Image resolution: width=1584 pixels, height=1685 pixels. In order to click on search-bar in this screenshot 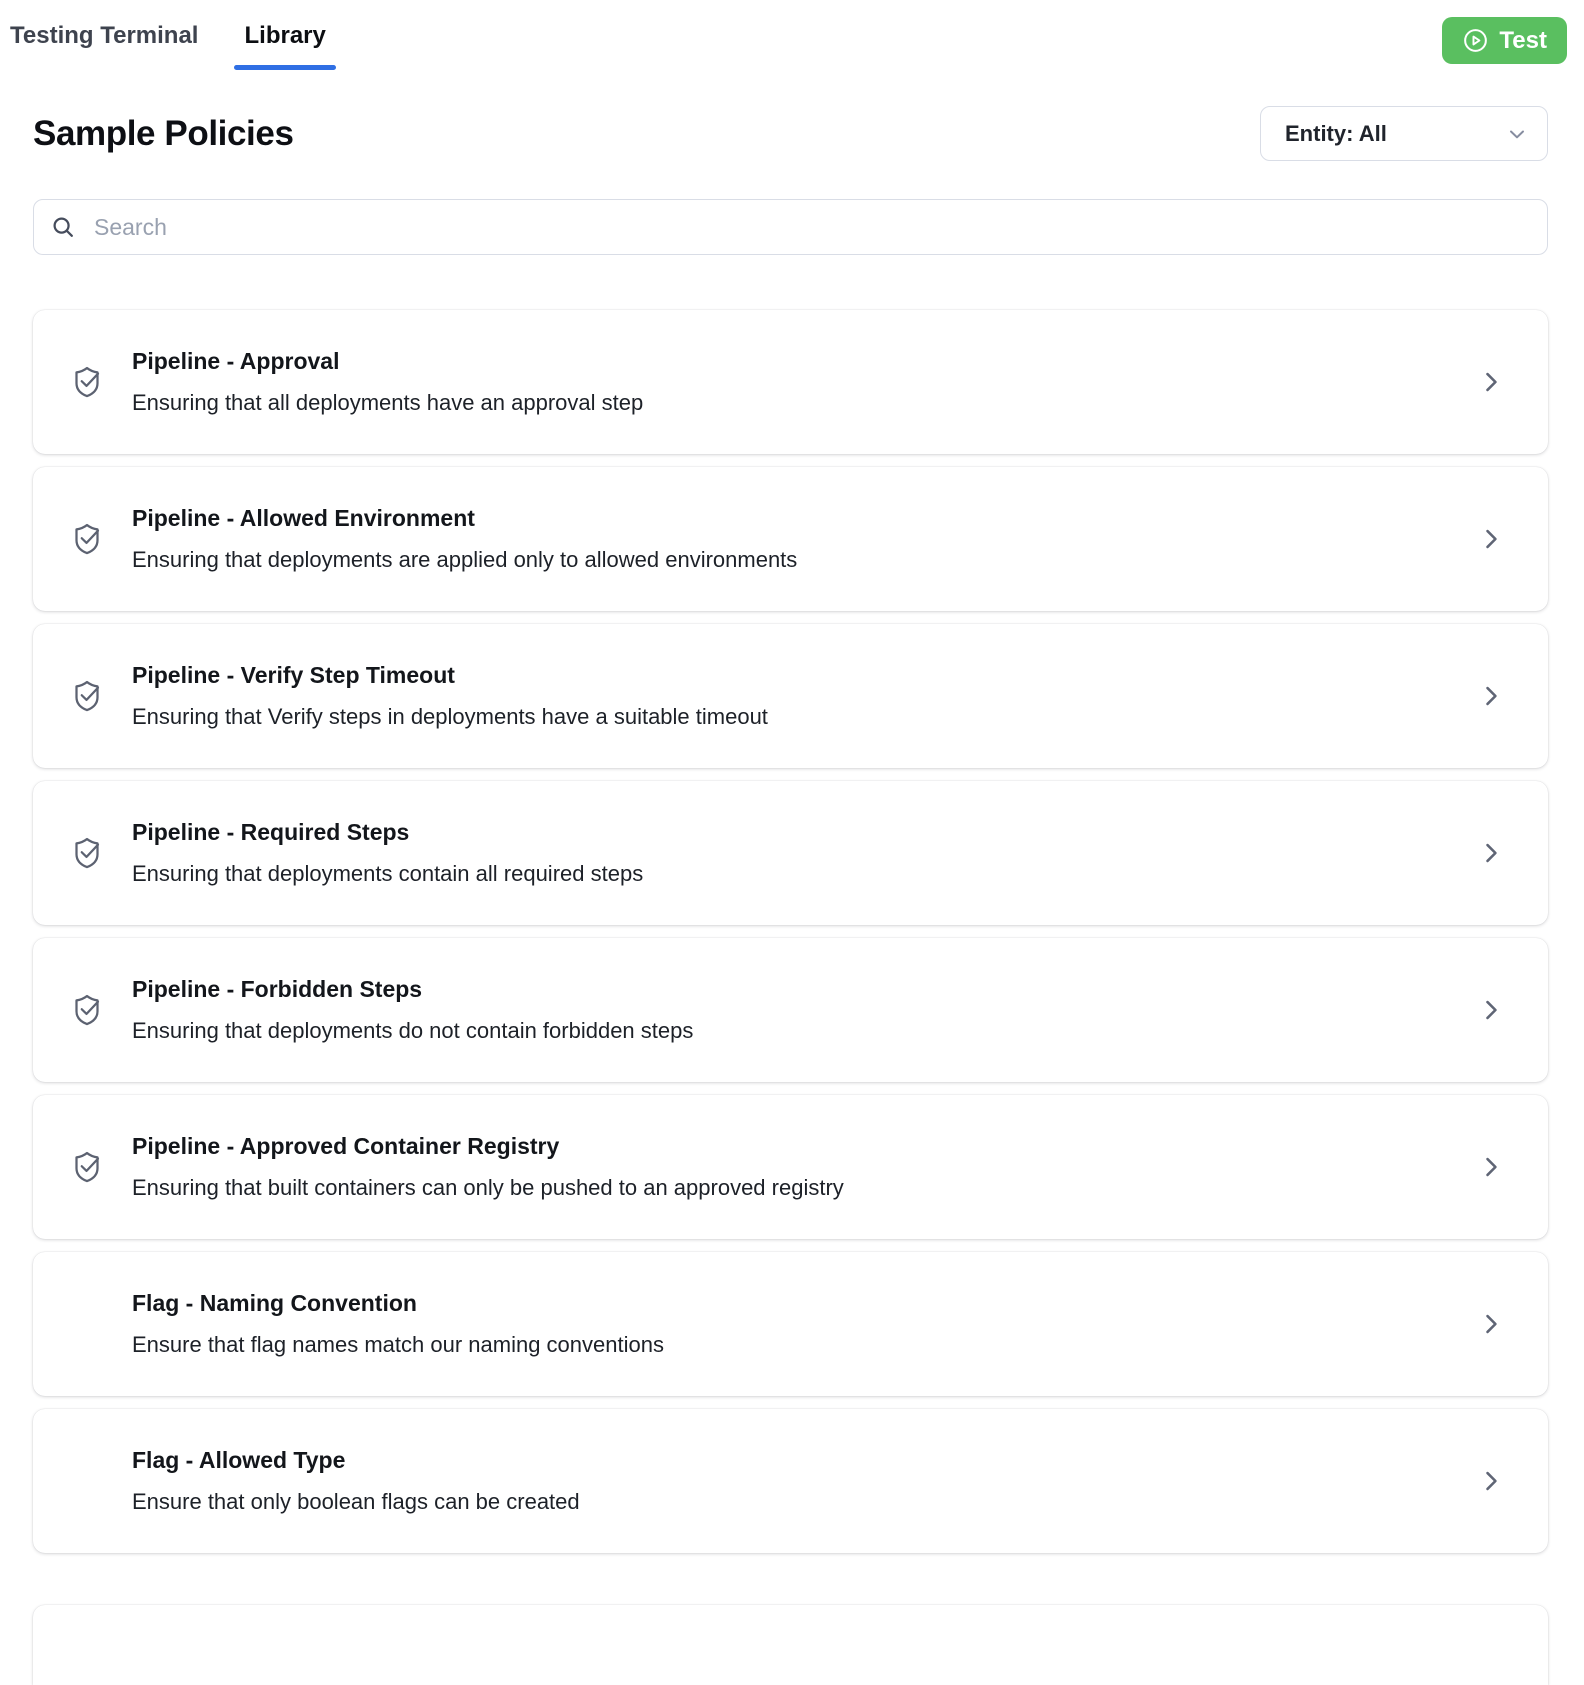, I will do `click(790, 227)`.